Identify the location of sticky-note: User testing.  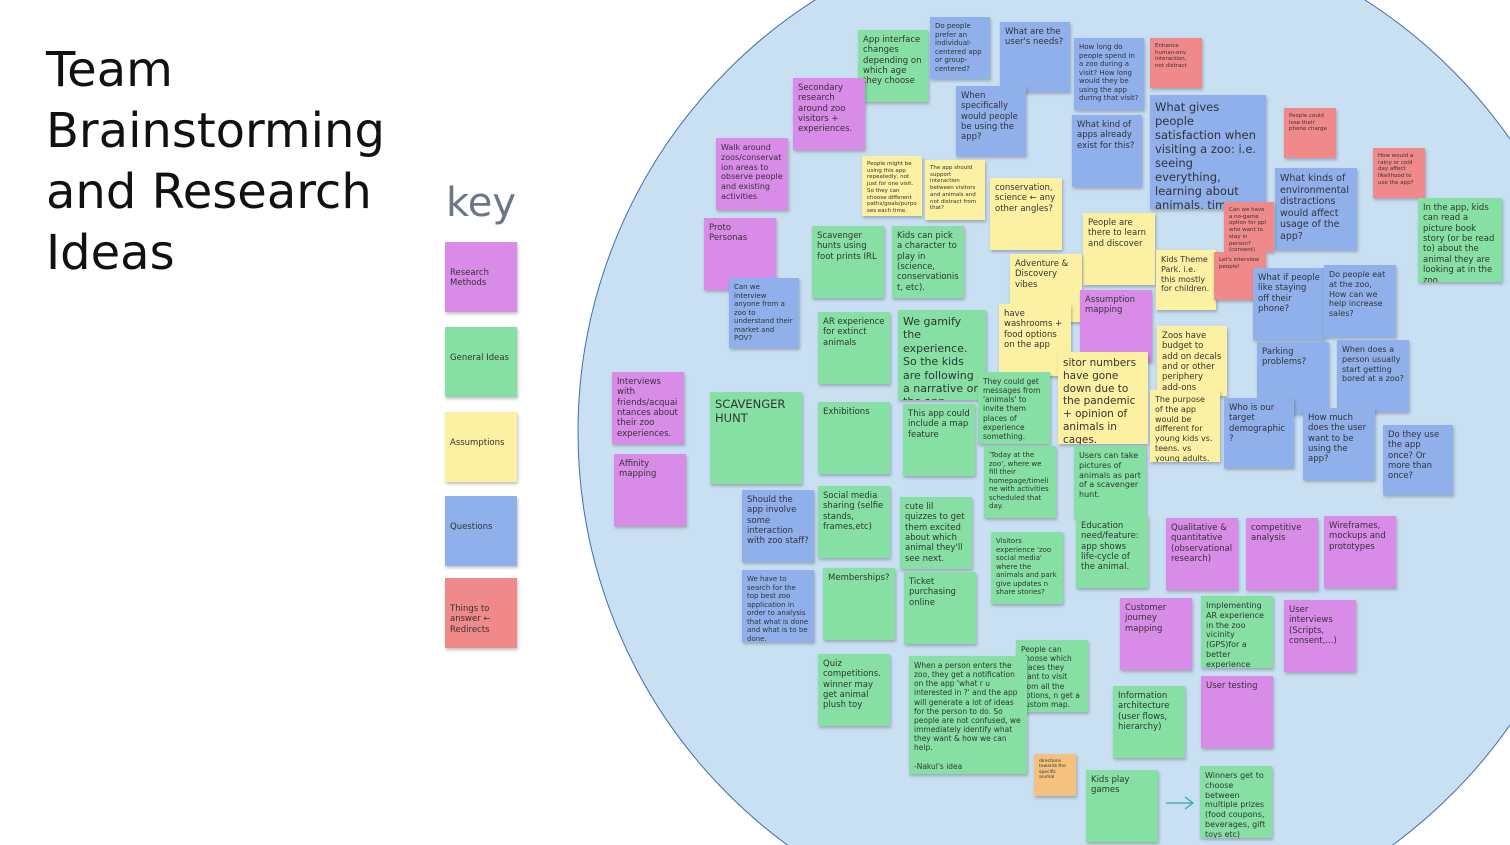
(1237, 712).